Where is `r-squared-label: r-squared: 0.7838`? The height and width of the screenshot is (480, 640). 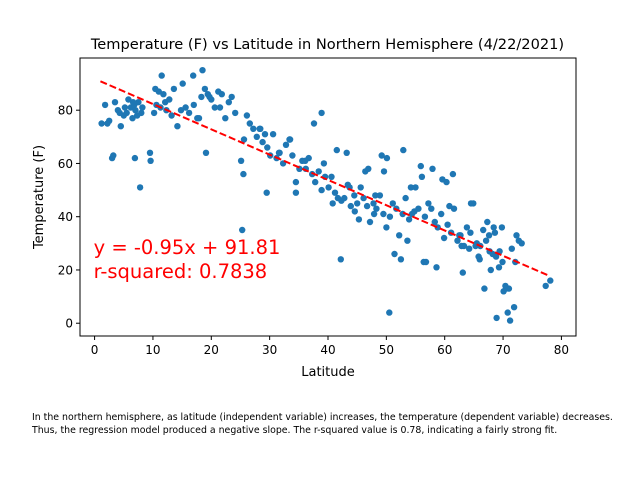
r-squared-label: r-squared: 0.7838 is located at coordinates (181, 271).